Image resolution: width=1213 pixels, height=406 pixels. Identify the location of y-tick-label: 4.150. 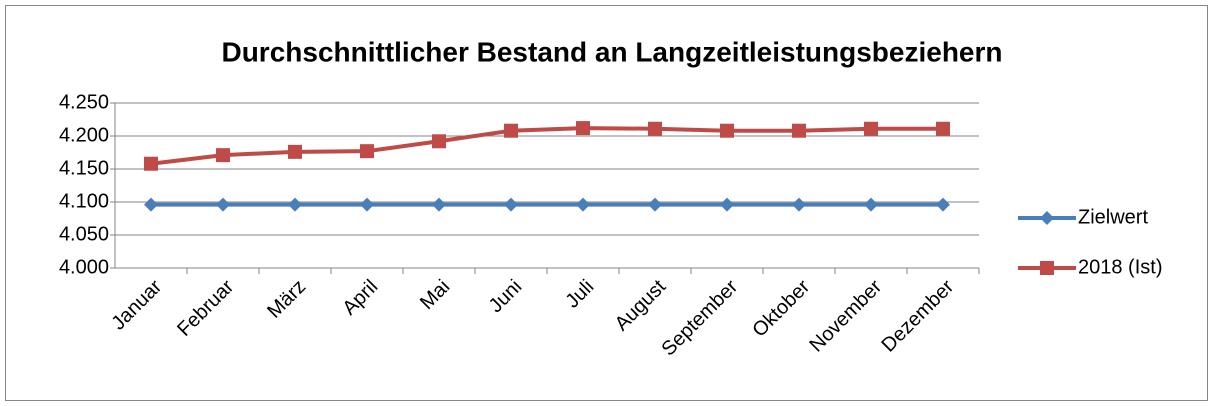
(84, 168).